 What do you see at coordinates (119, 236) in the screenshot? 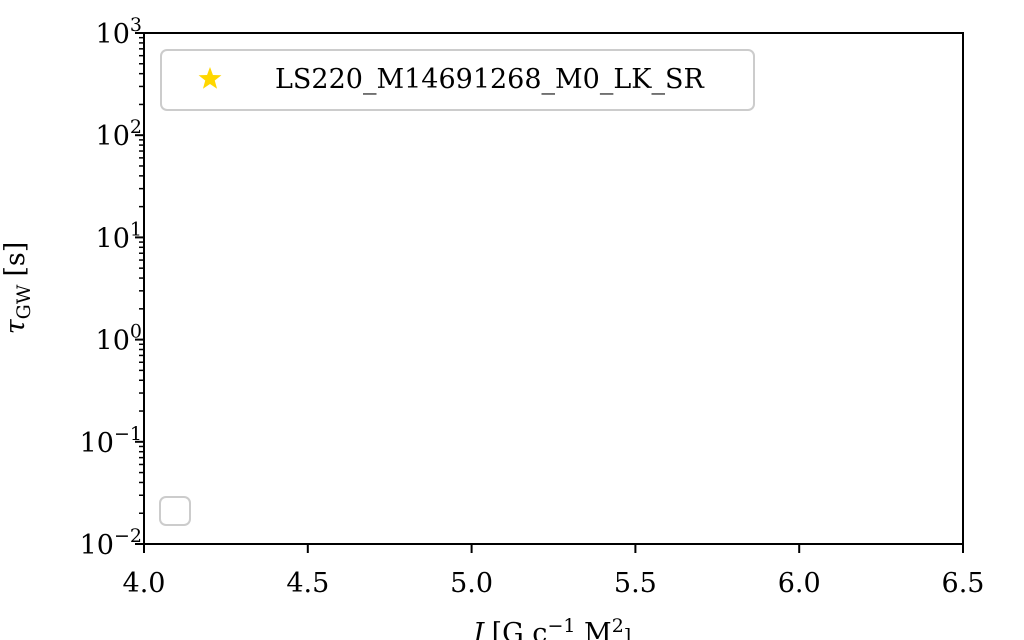
I see `y-tick-label: 10¹` at bounding box center [119, 236].